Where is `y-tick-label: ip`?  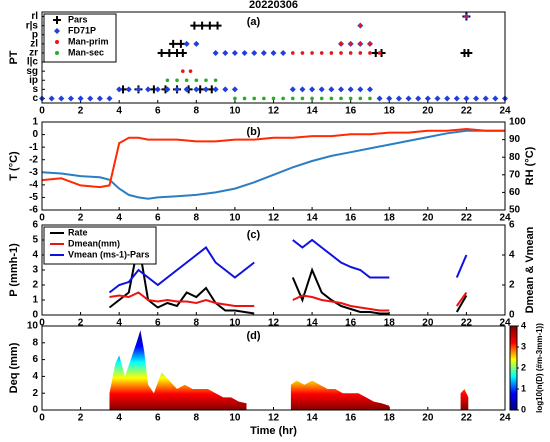 y-tick-label: ip is located at coordinates (33, 80).